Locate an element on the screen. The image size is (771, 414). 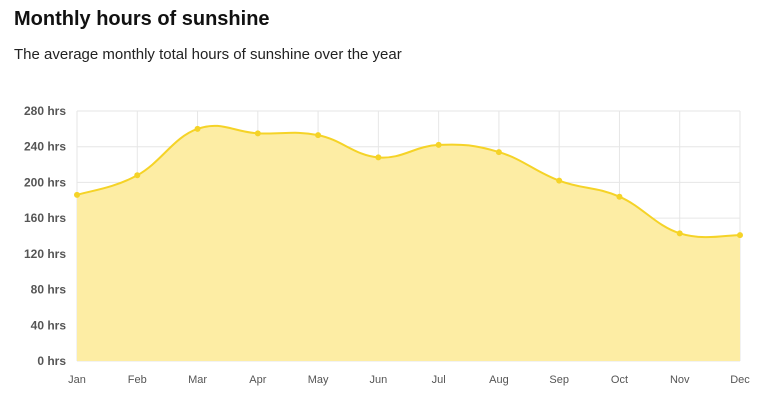
x-tick-label: Feb is located at coordinates (137, 380).